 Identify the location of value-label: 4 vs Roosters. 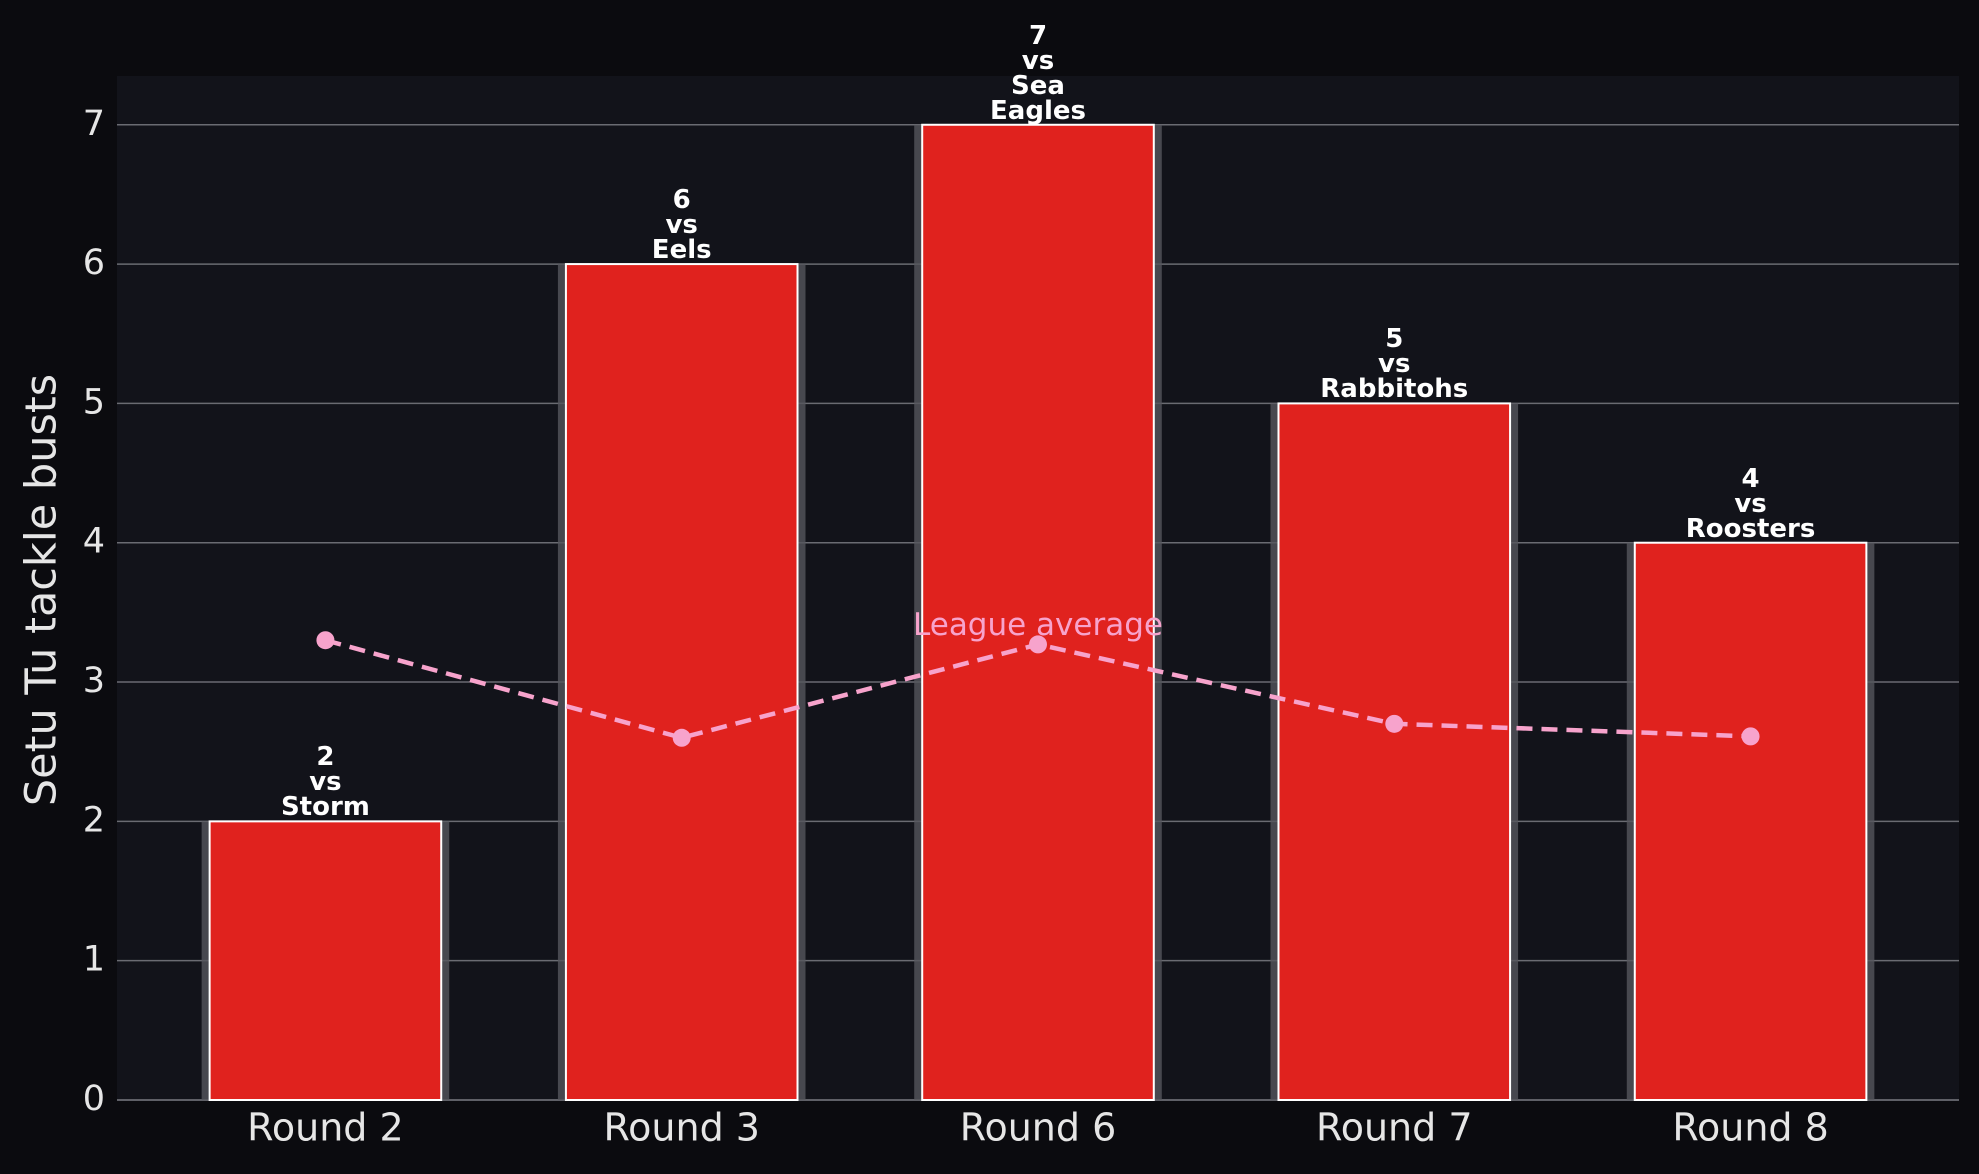
(1750, 503).